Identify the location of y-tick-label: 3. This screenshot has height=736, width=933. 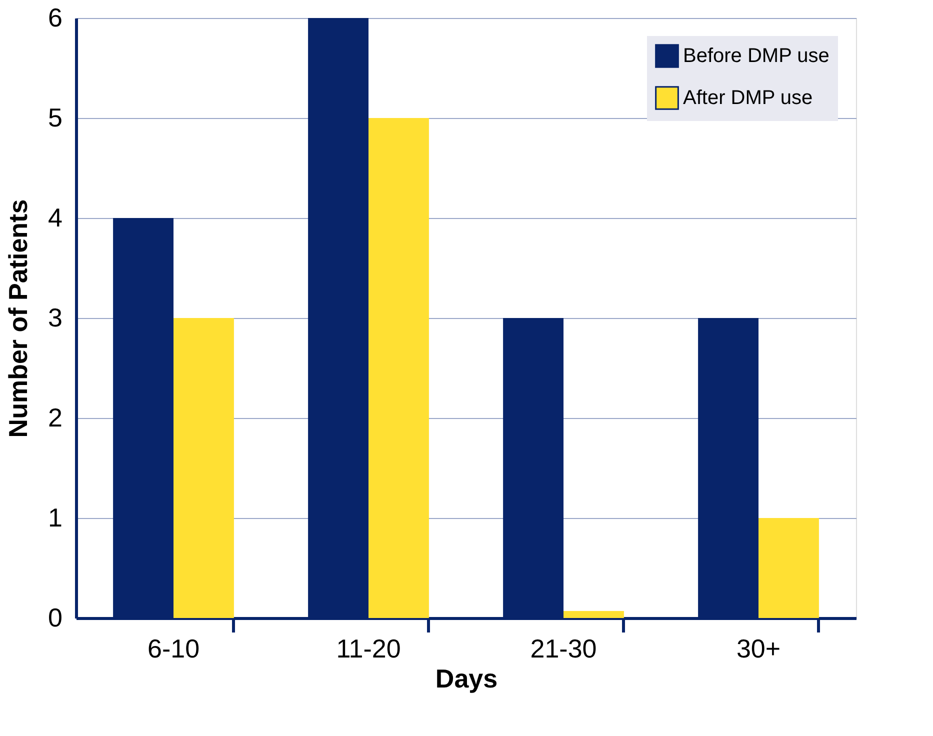
(55, 317).